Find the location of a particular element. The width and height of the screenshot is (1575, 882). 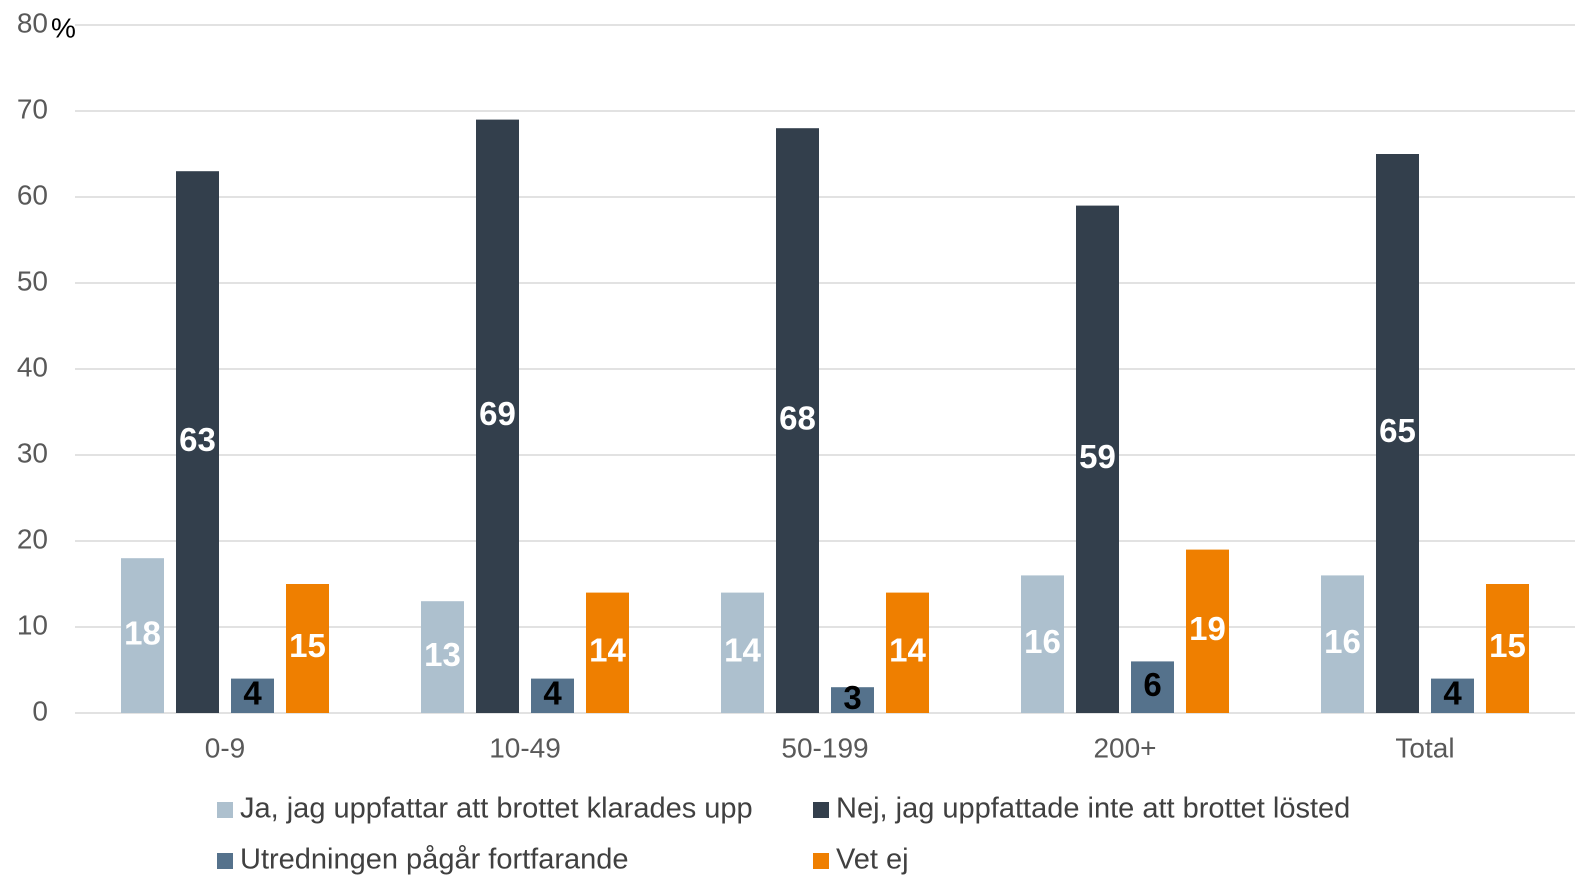

value-label: 68 is located at coordinates (797, 417).